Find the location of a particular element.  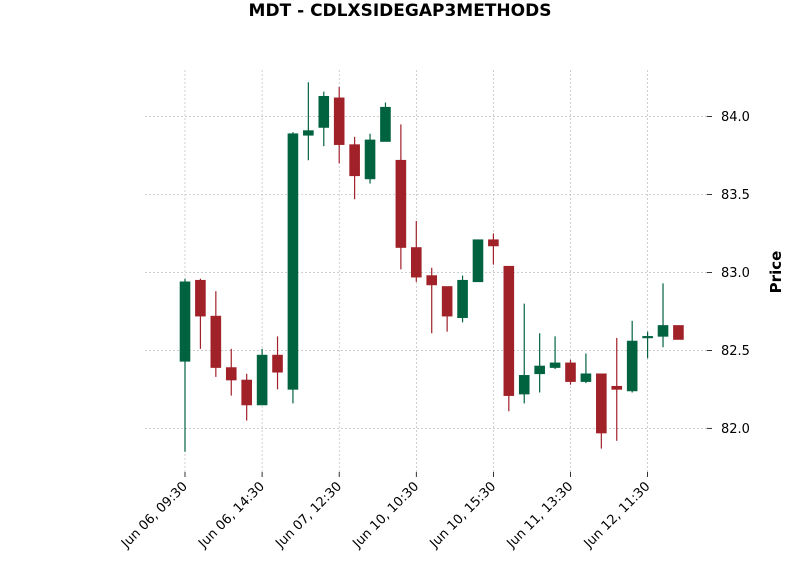

x-tick-label: Jun 11, 13:30 is located at coordinates (540, 515).